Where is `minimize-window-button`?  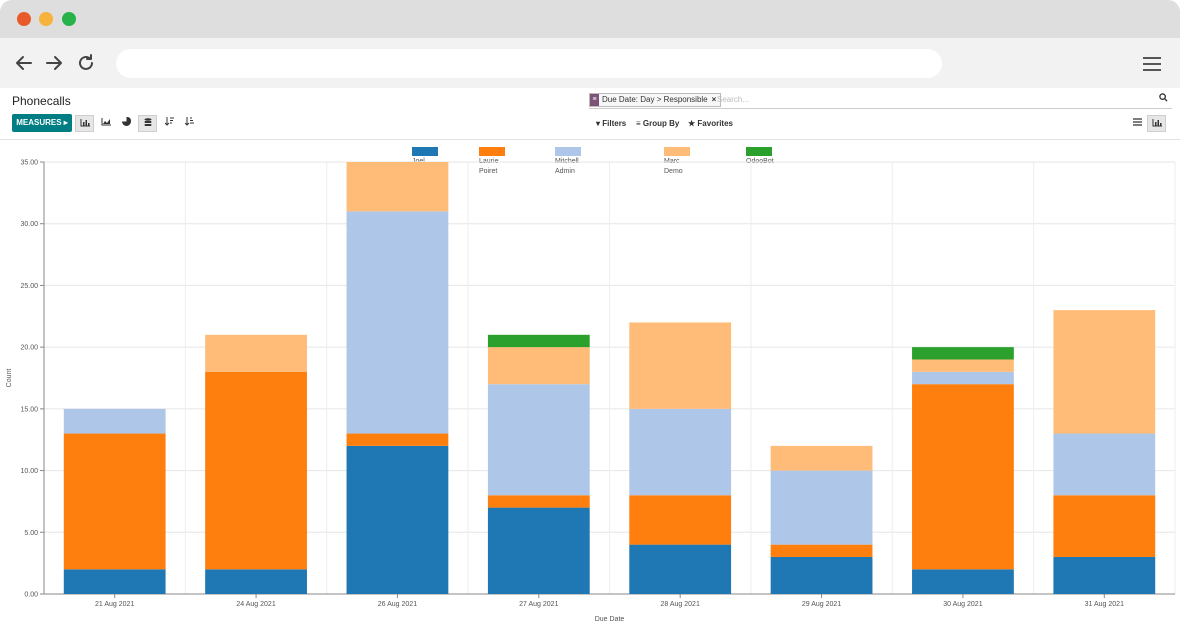
minimize-window-button is located at coordinates (46, 19).